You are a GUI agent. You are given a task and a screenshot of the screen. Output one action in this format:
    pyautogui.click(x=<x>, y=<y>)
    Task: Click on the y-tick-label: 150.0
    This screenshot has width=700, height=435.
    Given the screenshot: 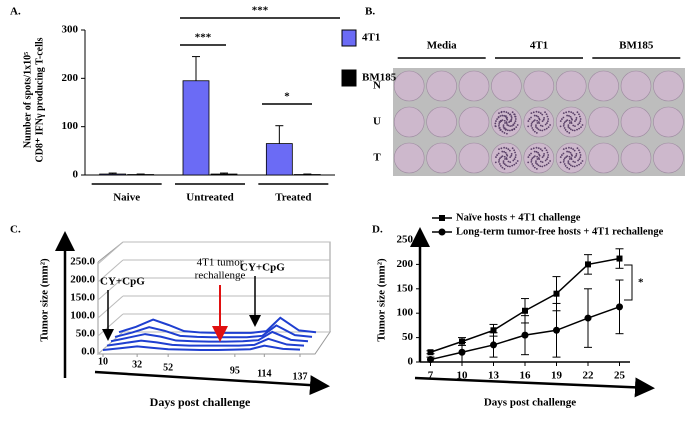 What is the action you would take?
    pyautogui.click(x=82, y=298)
    